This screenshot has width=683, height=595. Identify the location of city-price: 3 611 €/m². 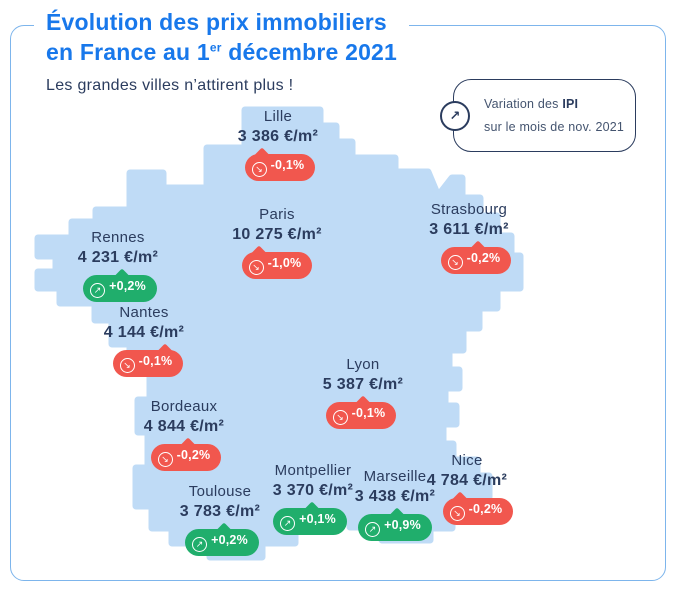
(469, 229).